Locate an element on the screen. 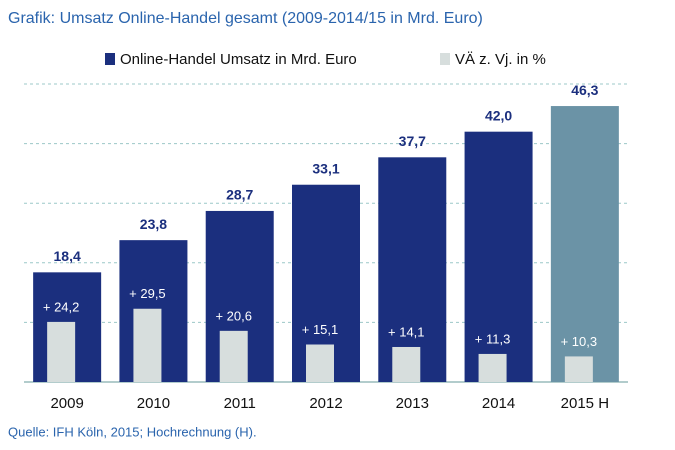  x-tick-label: 2012 is located at coordinates (325, 403).